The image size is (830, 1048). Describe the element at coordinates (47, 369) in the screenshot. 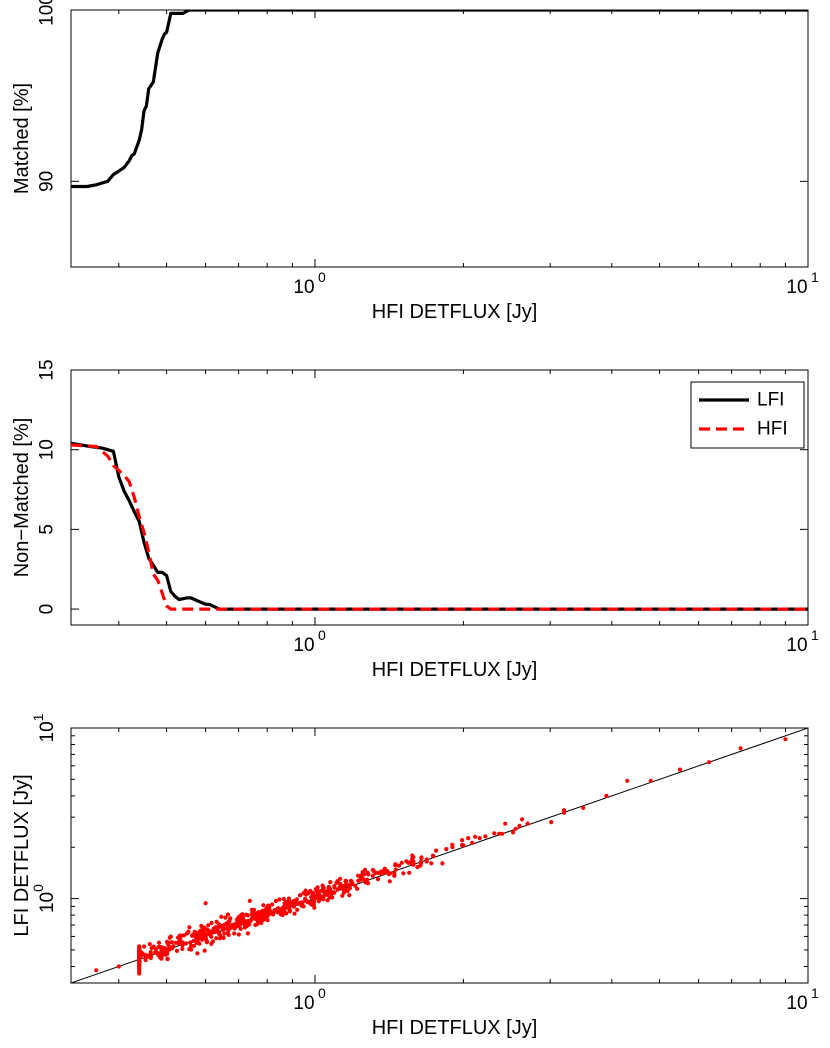

I see `y-tick-label: 15` at that location.